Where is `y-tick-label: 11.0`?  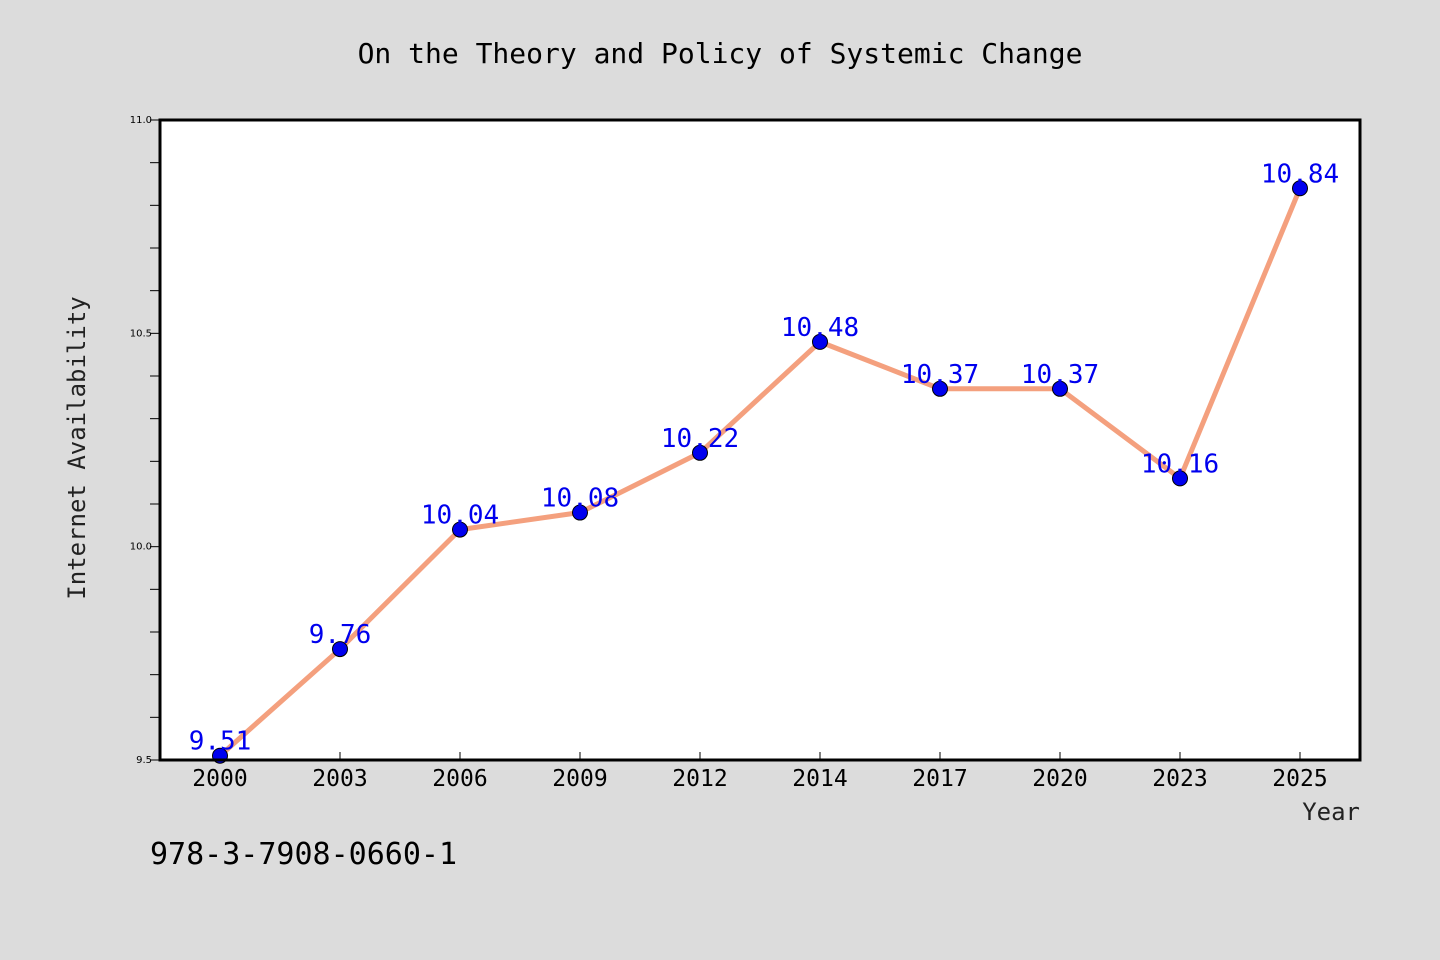 y-tick-label: 11.0 is located at coordinates (141, 120).